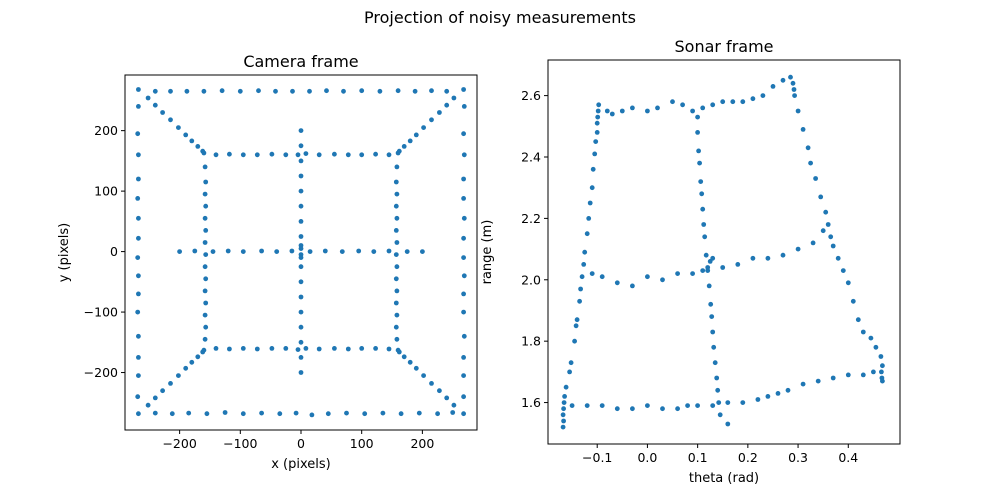 This screenshot has height=500, width=1000. I want to click on y-tick-label: 2.6, so click(531, 95).